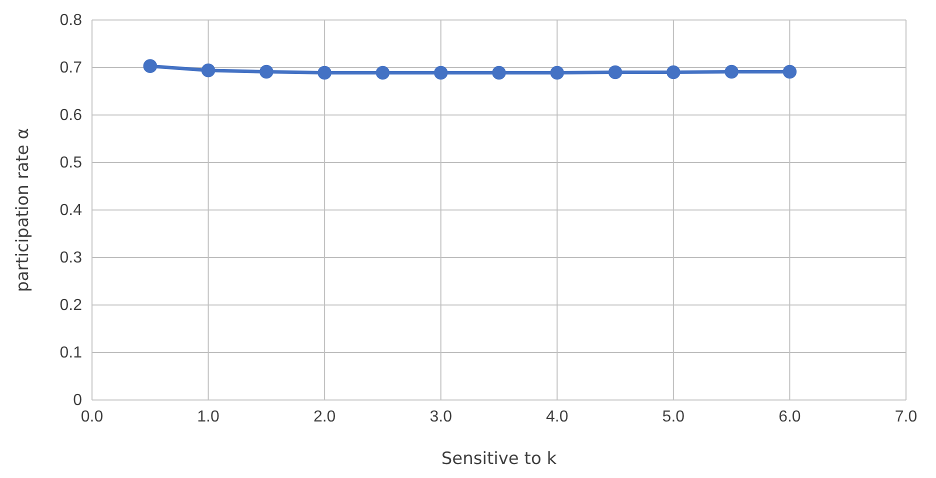 This screenshot has width=936, height=478. Describe the element at coordinates (71, 21) in the screenshot. I see `y-tick-label: 0.8` at that location.